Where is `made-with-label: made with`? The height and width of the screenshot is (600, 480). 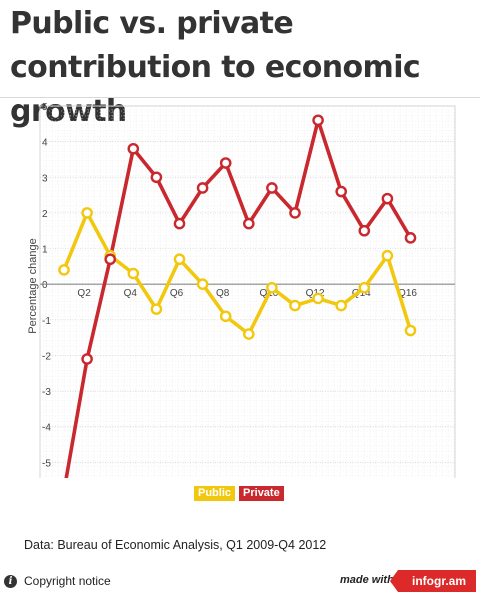
made-with-label: made with is located at coordinates (367, 580).